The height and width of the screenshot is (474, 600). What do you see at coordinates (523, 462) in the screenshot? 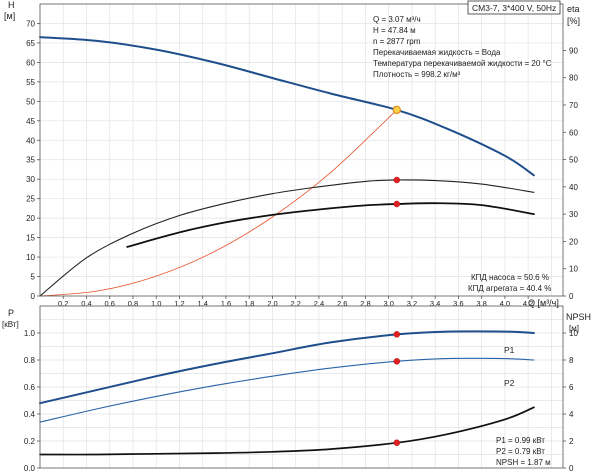
I see `info-npsh: NPSH = 1.87 м` at bounding box center [523, 462].